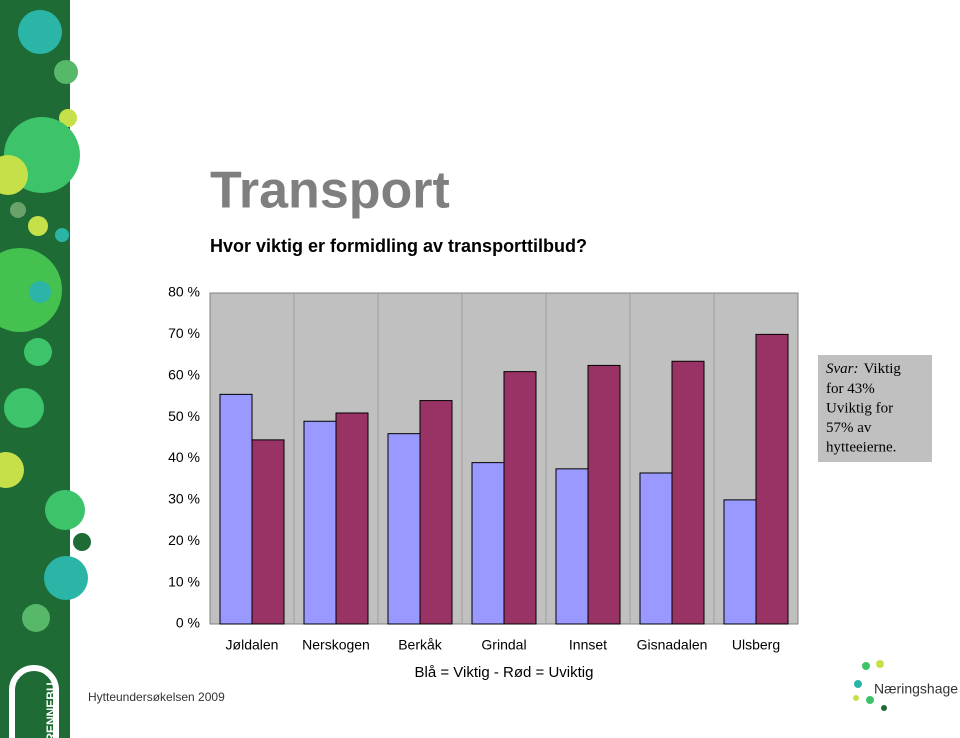  Describe the element at coordinates (916, 689) in the screenshot. I see `logo-right-text: Næringshage` at that location.